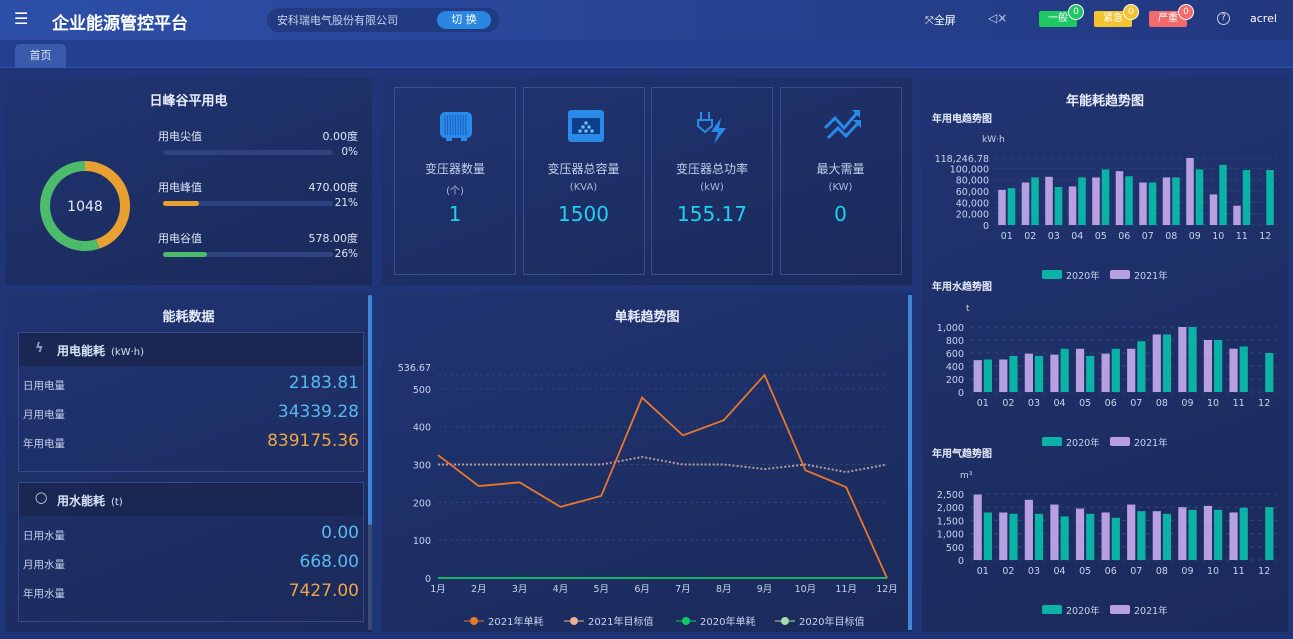  Describe the element at coordinates (188, 101) in the screenshot. I see `panel-title: 日峰谷平用电` at that location.